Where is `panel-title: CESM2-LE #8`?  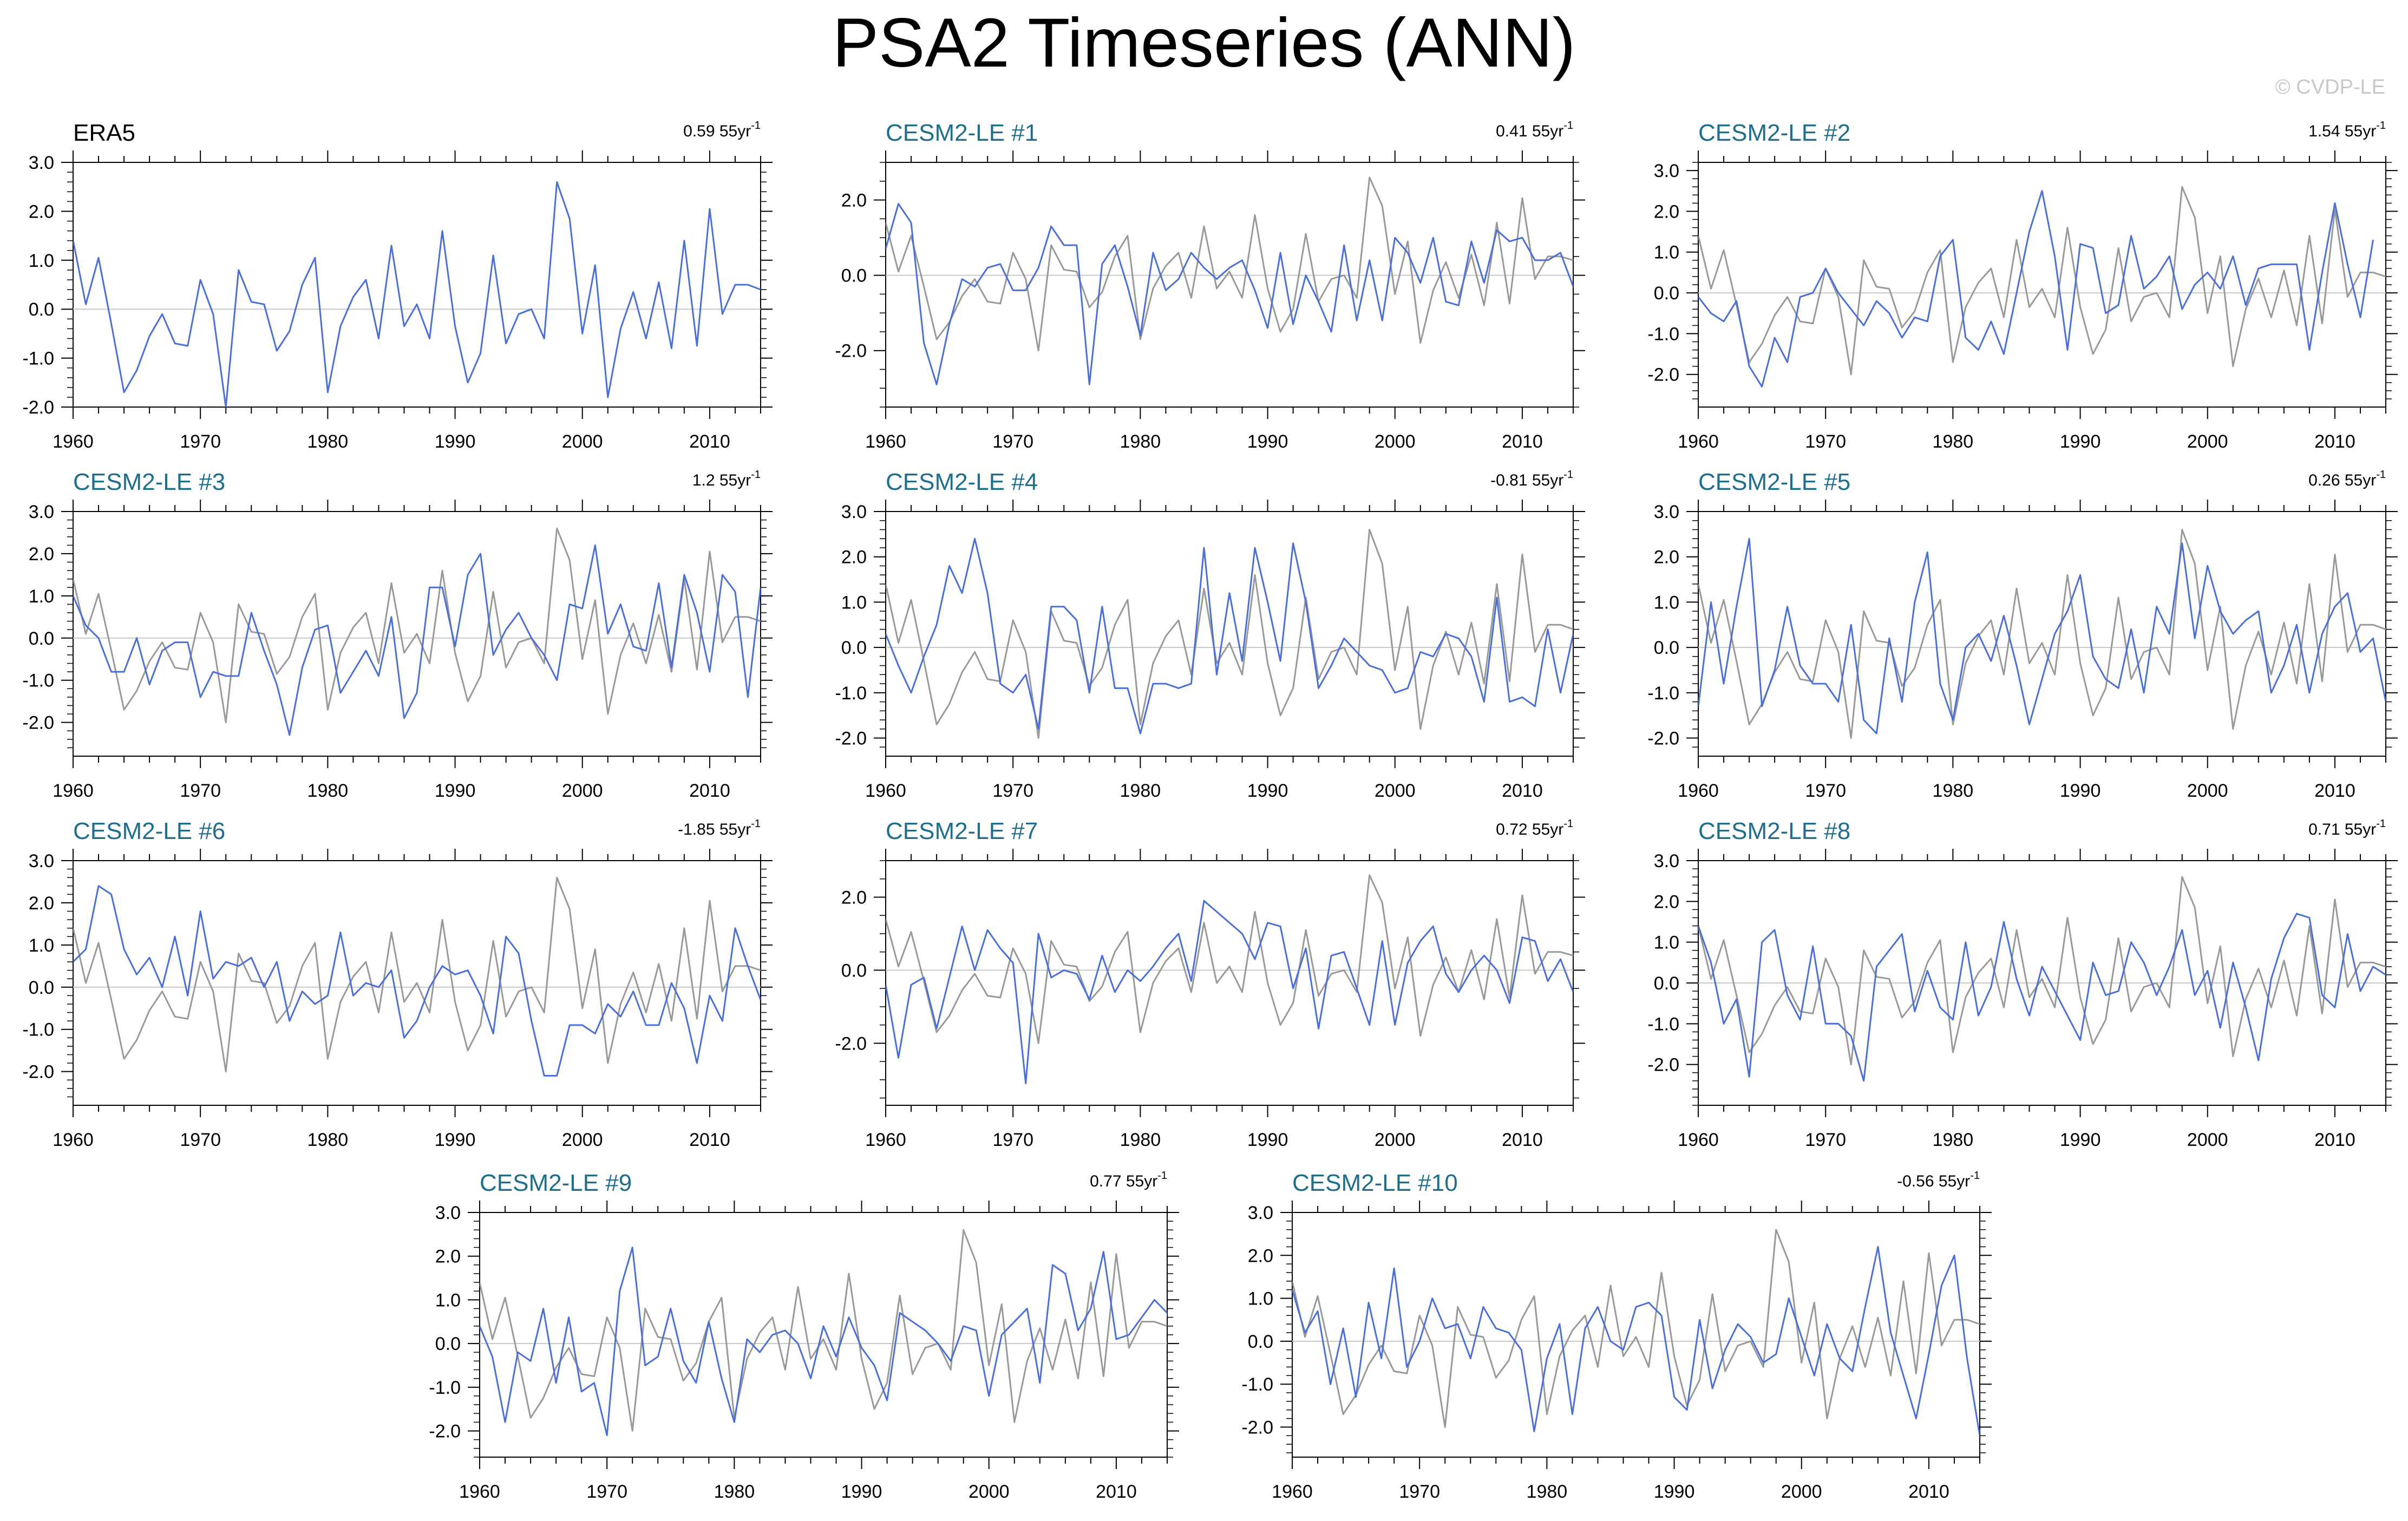 panel-title: CESM2-LE #8 is located at coordinates (1774, 831).